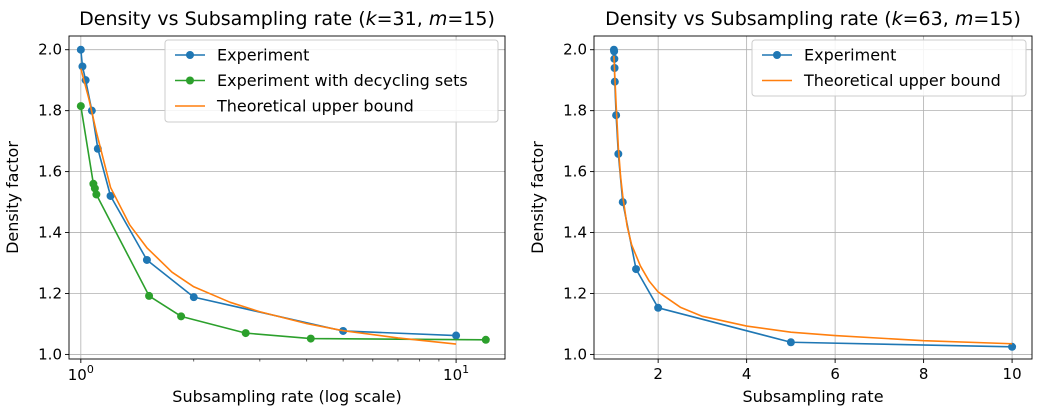 Image resolution: width=1042 pixels, height=409 pixels. I want to click on x-tick-label: 10, so click(1012, 374).